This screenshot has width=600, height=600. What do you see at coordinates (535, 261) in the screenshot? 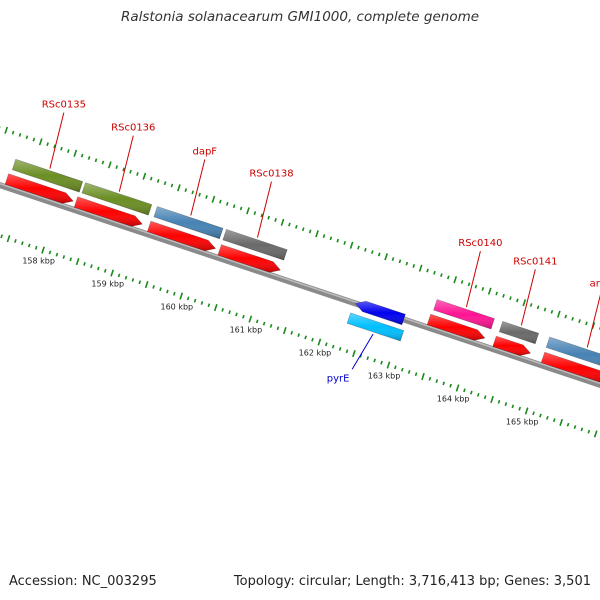
I see `gene-label-rsc0141: RSc0141` at bounding box center [535, 261].